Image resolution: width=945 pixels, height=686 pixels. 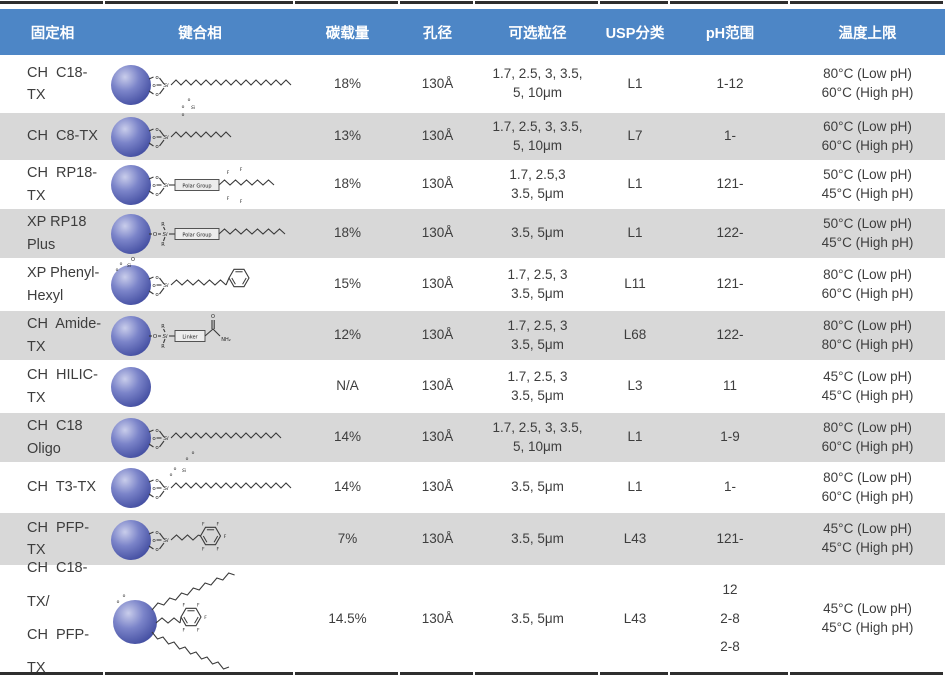 What do you see at coordinates (347, 487) in the screenshot?
I see `cell-carbon-load: 14%` at bounding box center [347, 487].